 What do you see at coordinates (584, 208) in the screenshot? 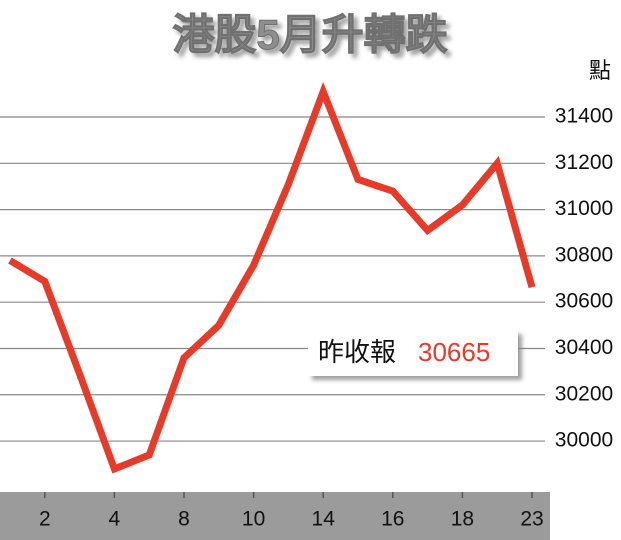
I see `y-tick-label: 31000` at bounding box center [584, 208].